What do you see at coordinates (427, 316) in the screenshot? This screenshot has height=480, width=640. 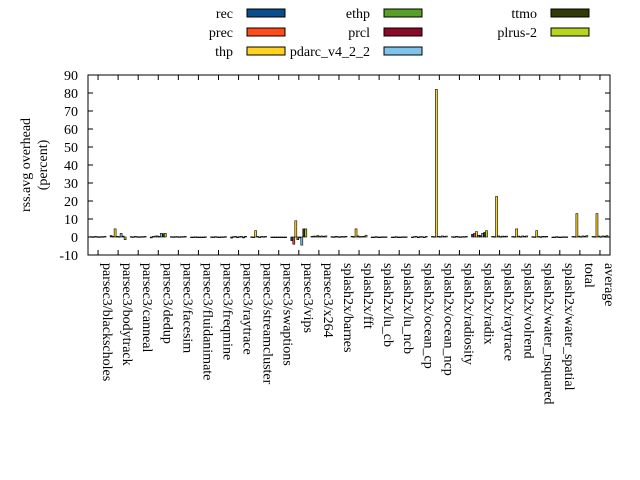 I see `x-tick-label: splash2x/ocean_cp` at bounding box center [427, 316].